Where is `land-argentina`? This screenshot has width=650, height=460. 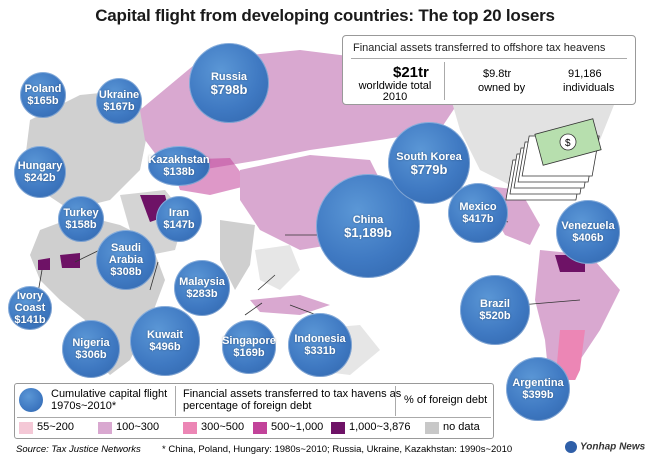 land-argentina is located at coordinates (570, 355).